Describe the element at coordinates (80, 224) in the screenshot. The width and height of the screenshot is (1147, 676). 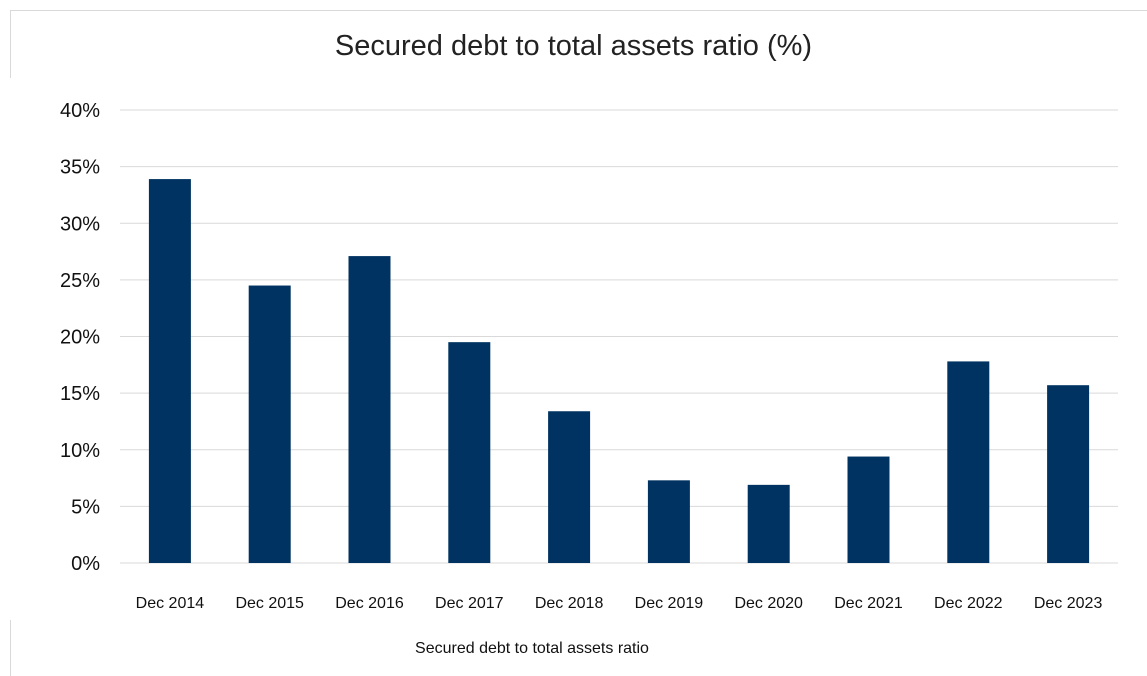
I see `y-tick-label: 30%` at that location.